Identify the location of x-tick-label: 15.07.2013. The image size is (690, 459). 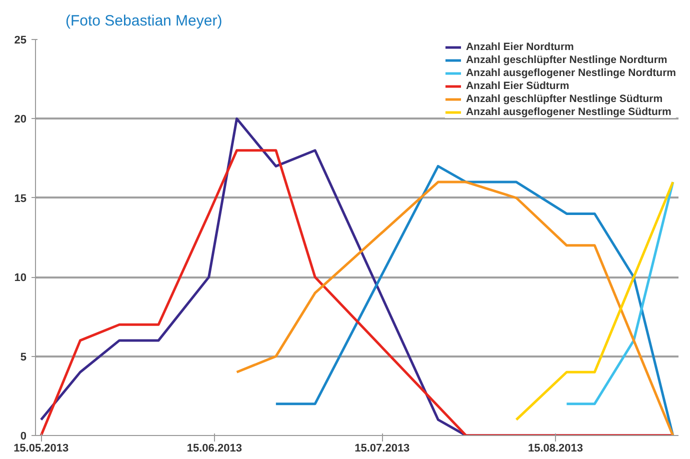
(382, 448).